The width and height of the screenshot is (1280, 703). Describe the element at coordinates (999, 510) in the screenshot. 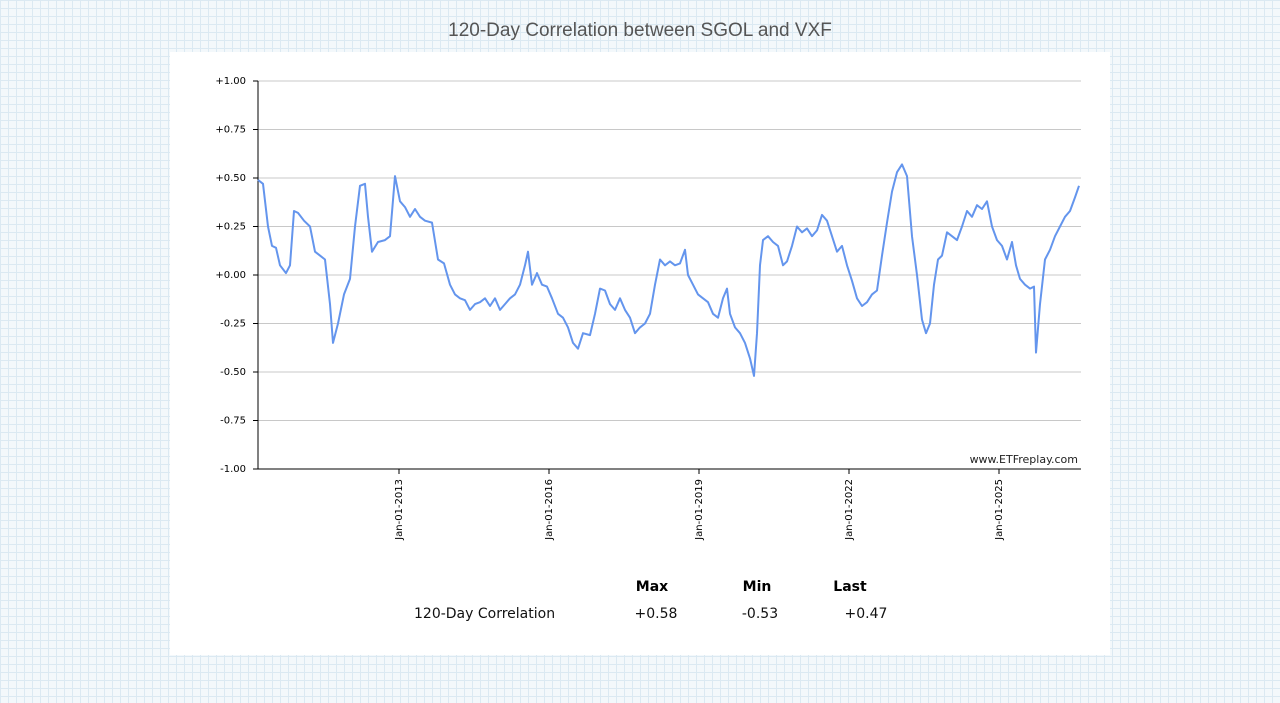

I see `x-tick-label: Jan-01-2025` at that location.